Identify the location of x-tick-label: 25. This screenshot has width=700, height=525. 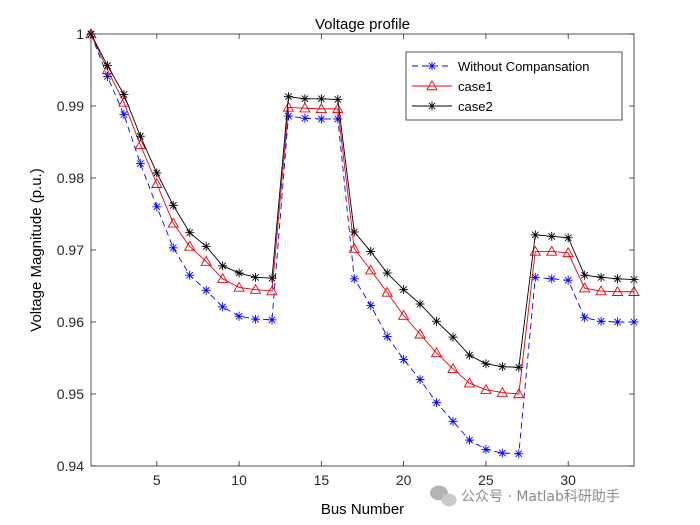
(486, 480).